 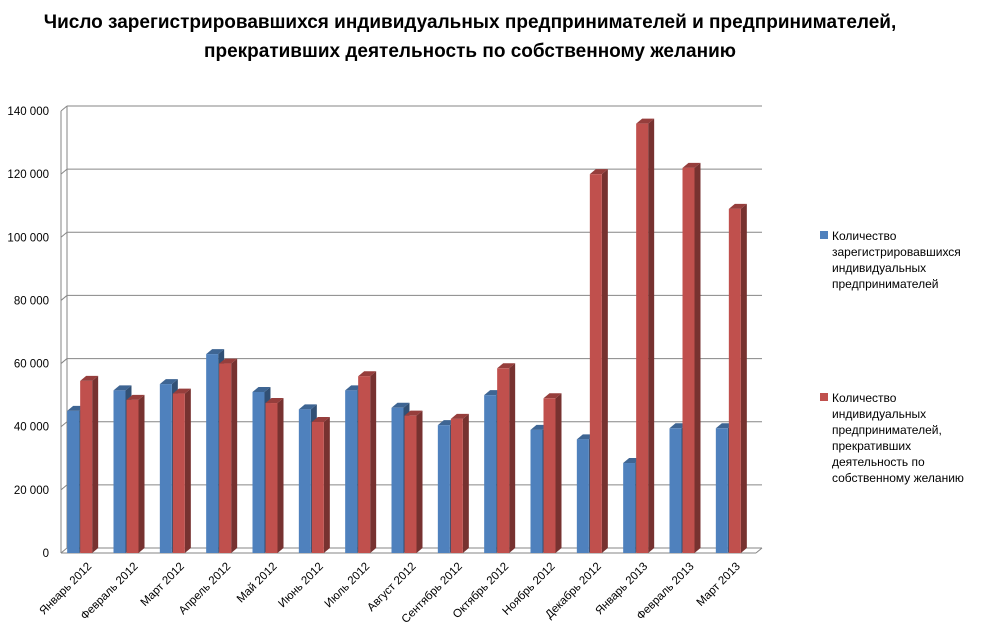 I want to click on bar-ceased-январь-2012-top, so click(x=89, y=378).